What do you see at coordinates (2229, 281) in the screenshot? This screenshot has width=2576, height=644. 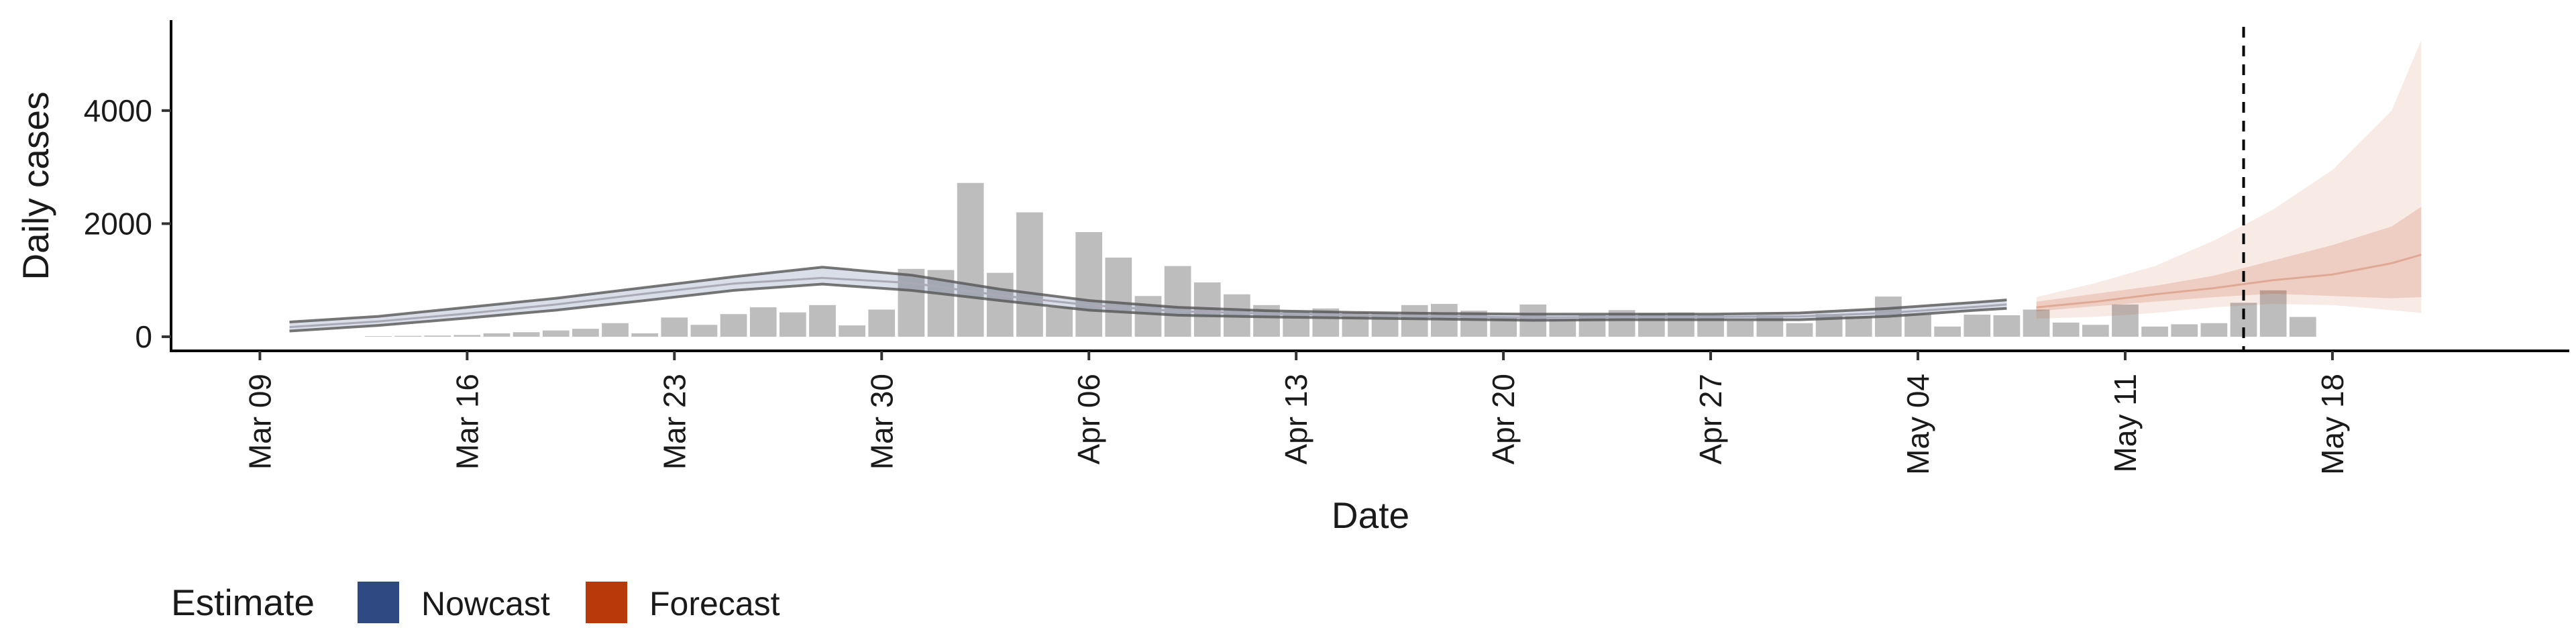 I see `forecast-median-line` at bounding box center [2229, 281].